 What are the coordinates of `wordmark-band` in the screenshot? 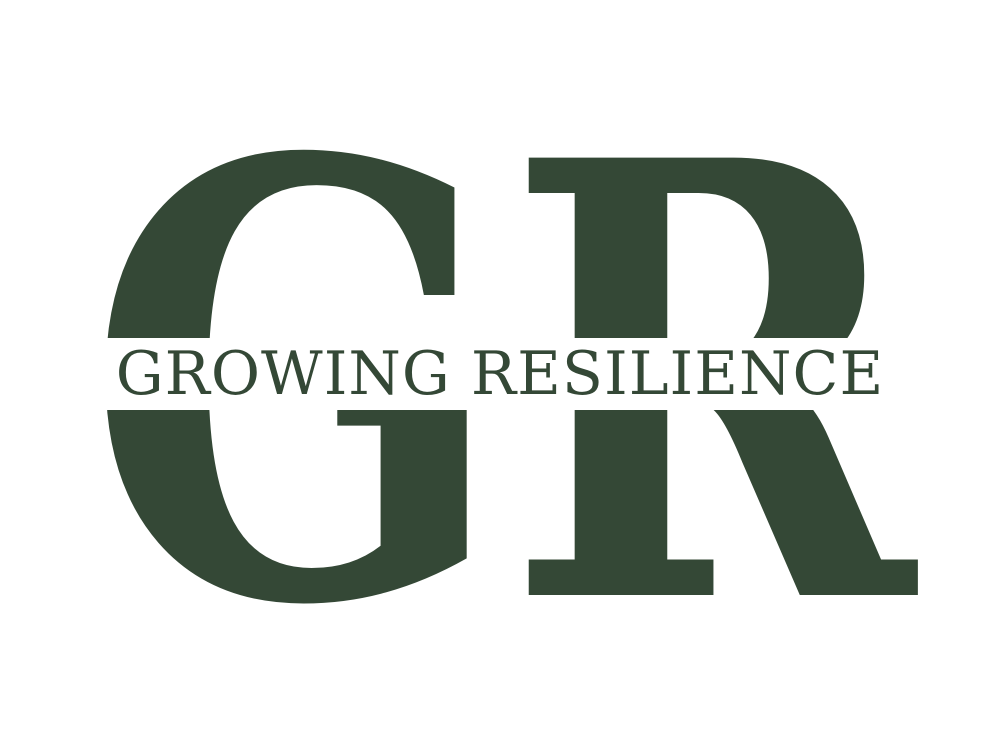 It's located at (500, 374).